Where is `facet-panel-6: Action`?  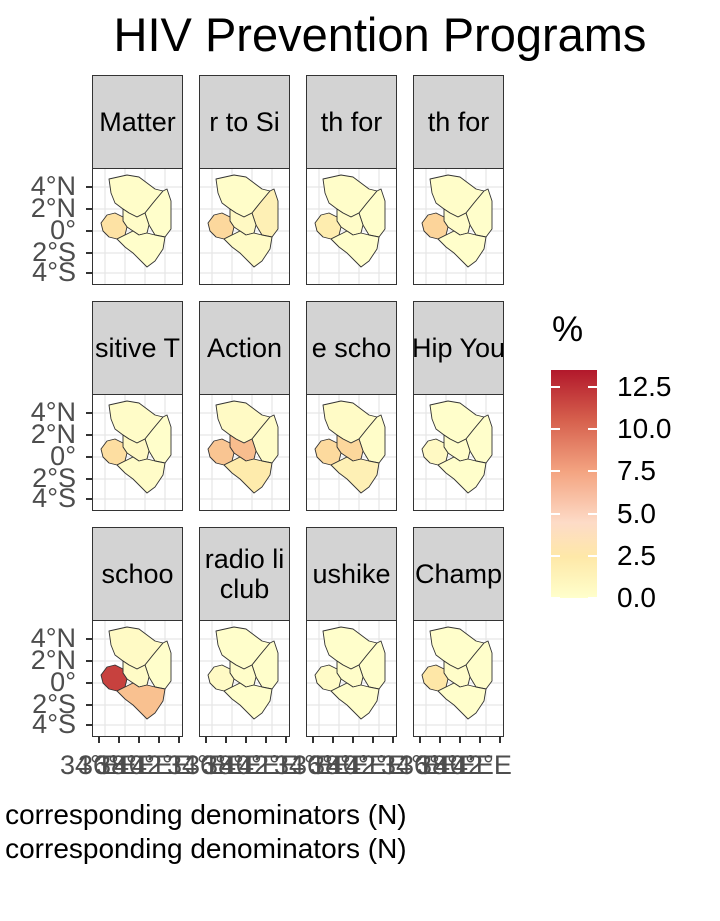 facet-panel-6: Action is located at coordinates (244, 406).